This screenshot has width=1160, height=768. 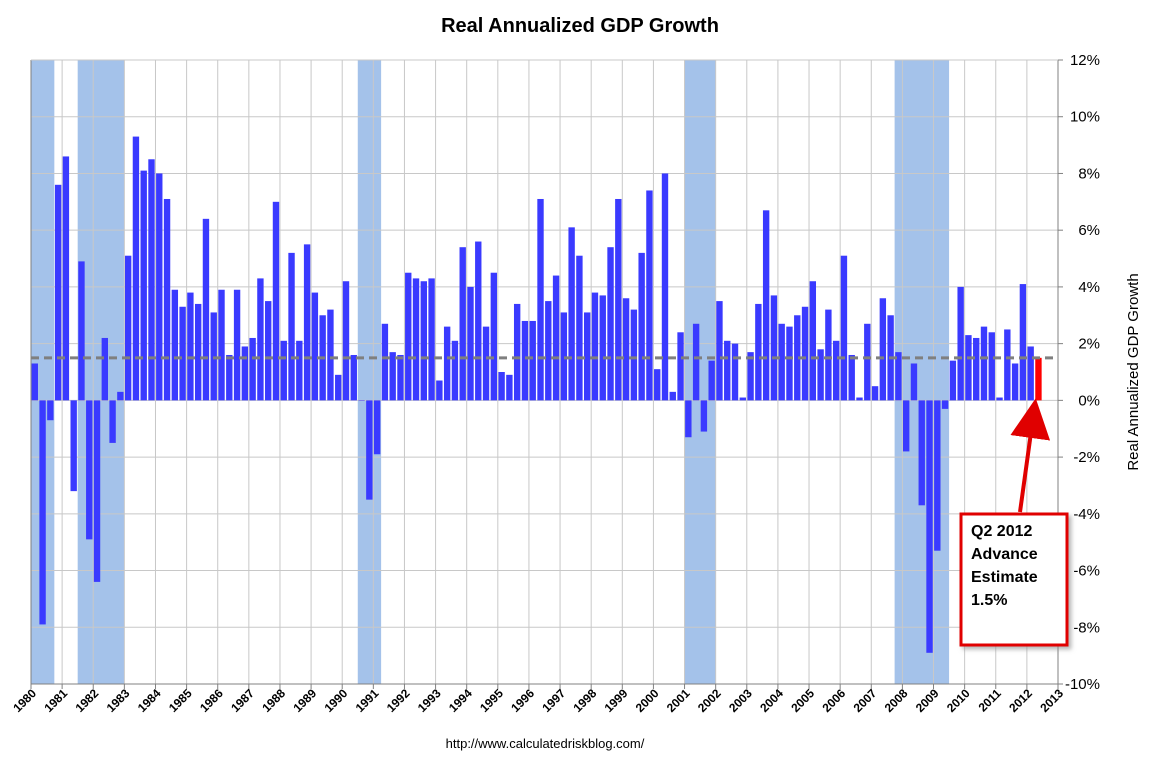 What do you see at coordinates (585, 700) in the screenshot?
I see `x-tick-label: 1998` at bounding box center [585, 700].